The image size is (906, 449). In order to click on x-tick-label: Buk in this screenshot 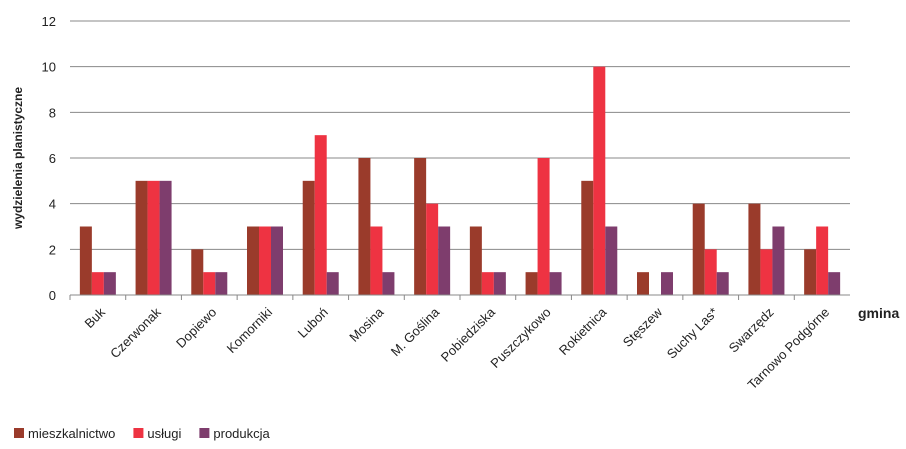, I will do `click(95, 317)`.